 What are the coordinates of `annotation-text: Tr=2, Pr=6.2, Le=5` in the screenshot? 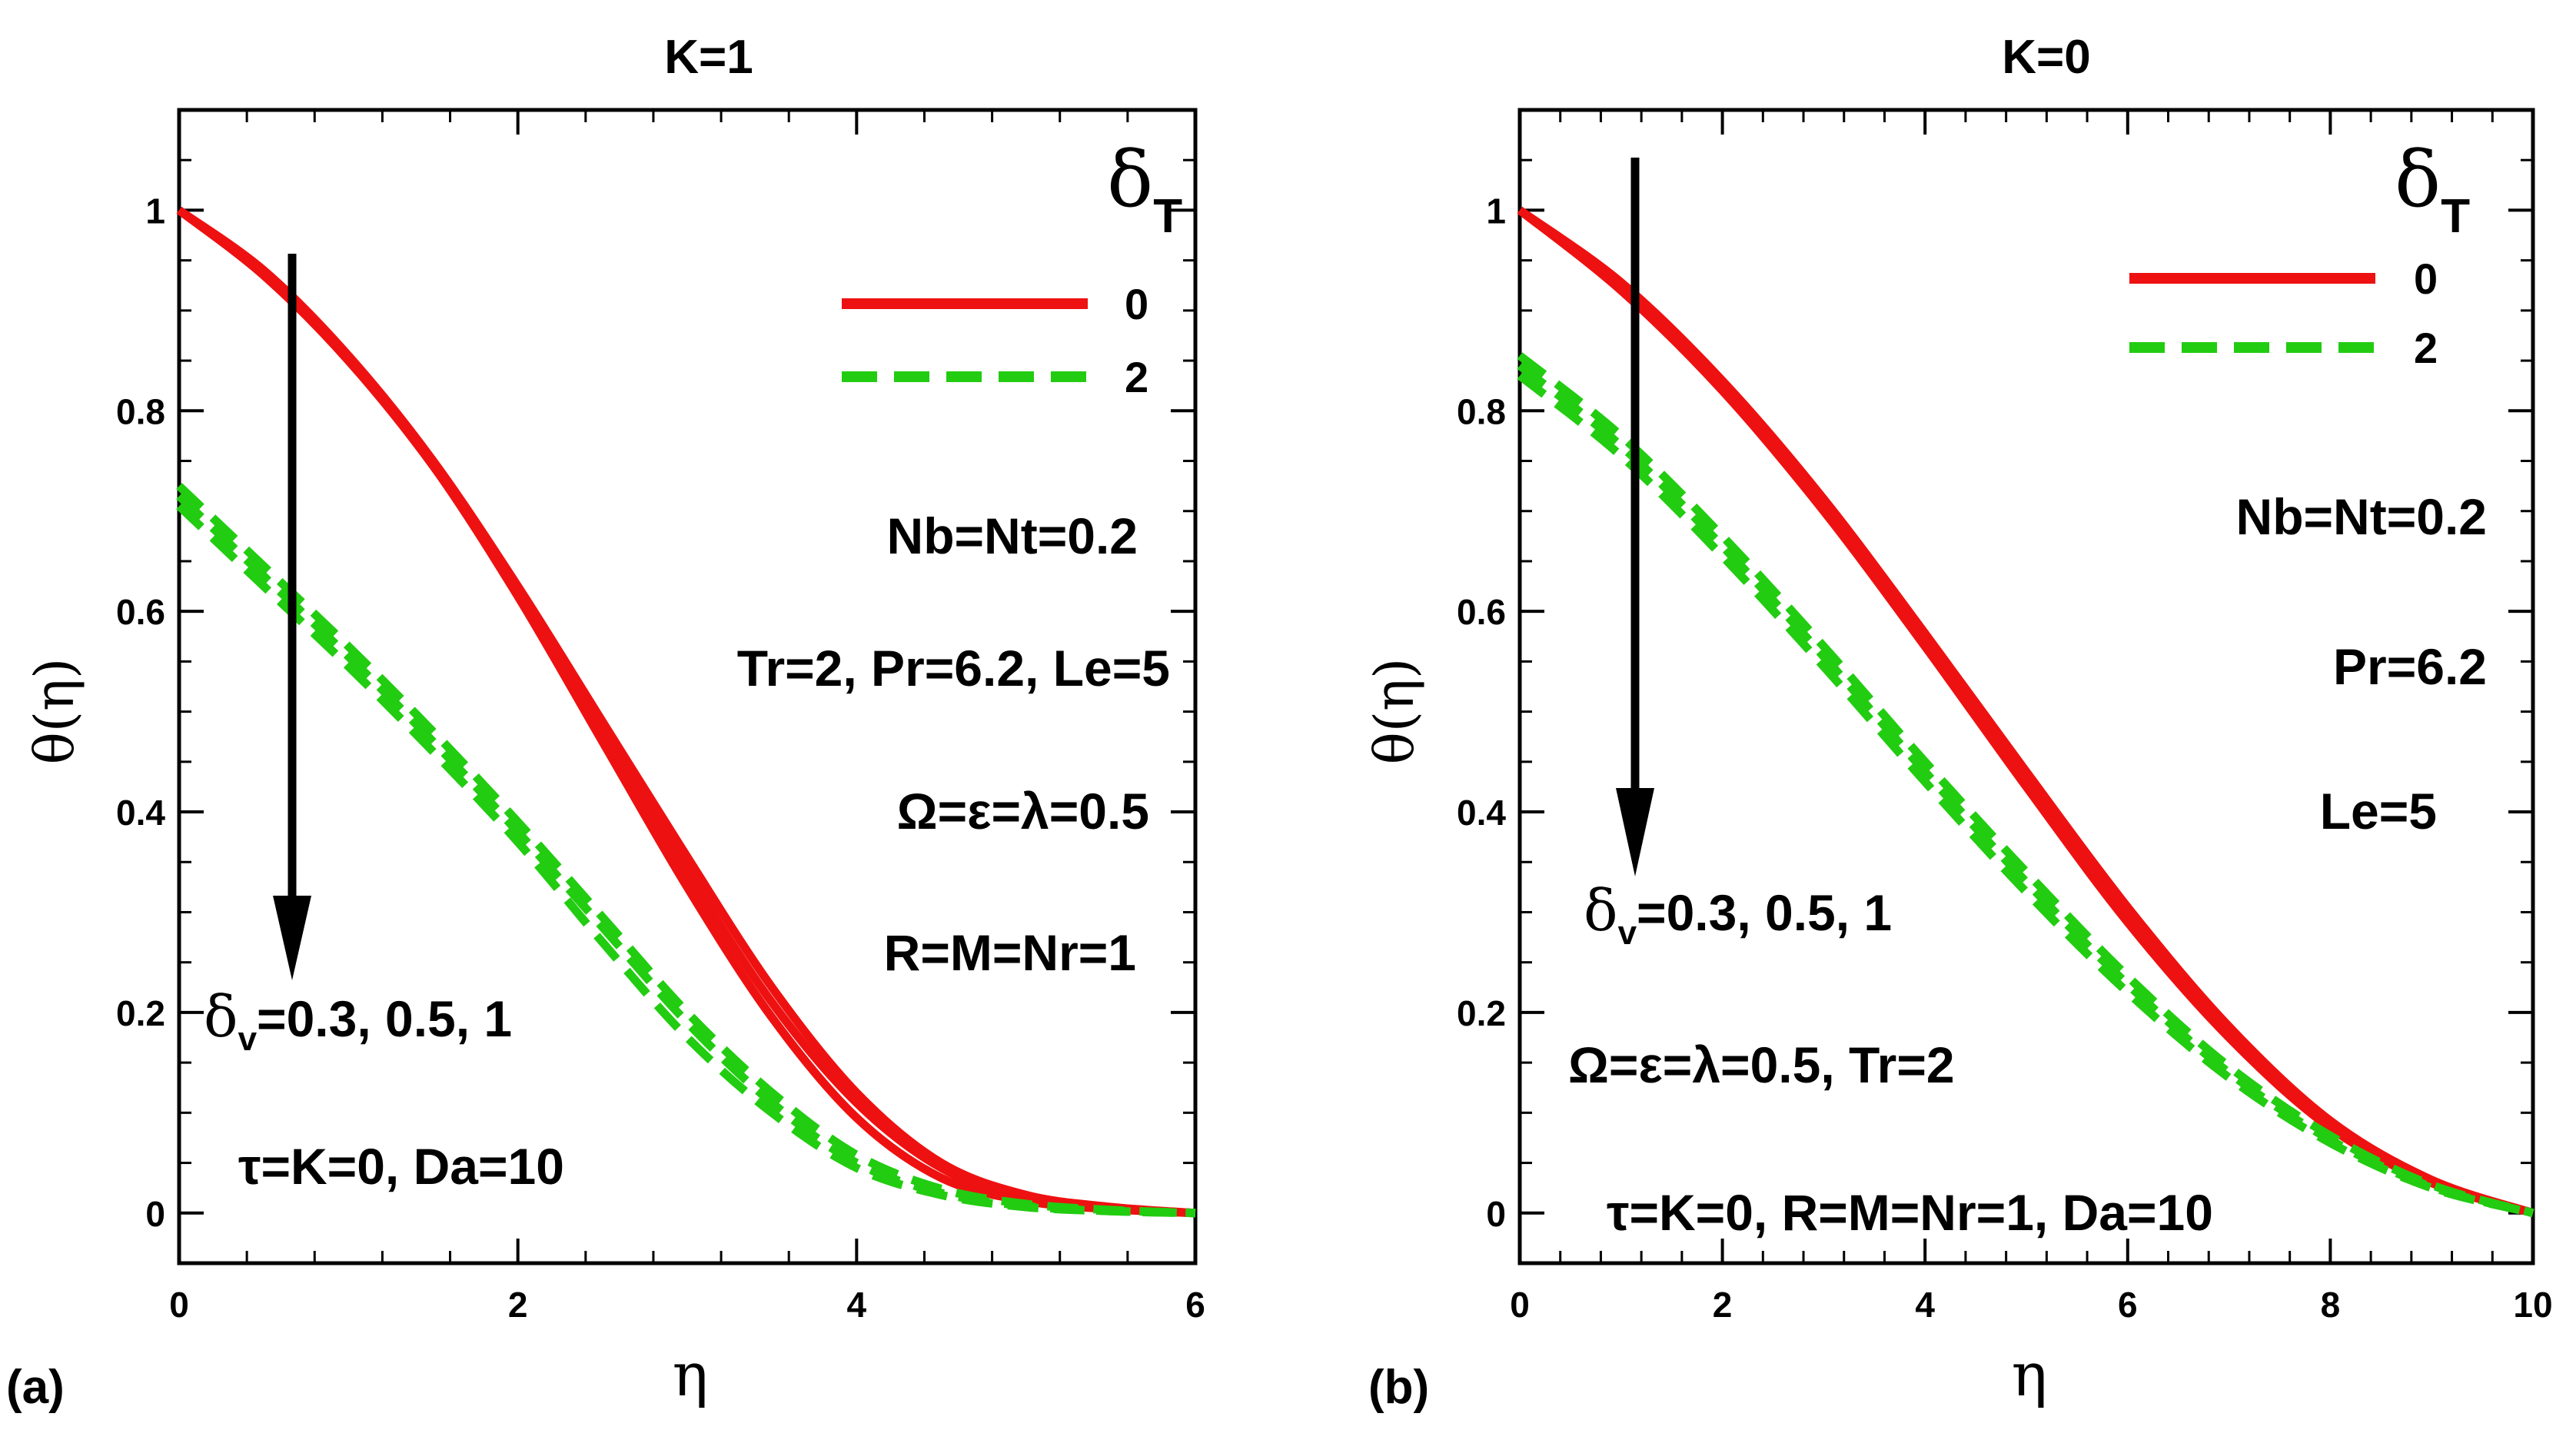 It's located at (953, 669).